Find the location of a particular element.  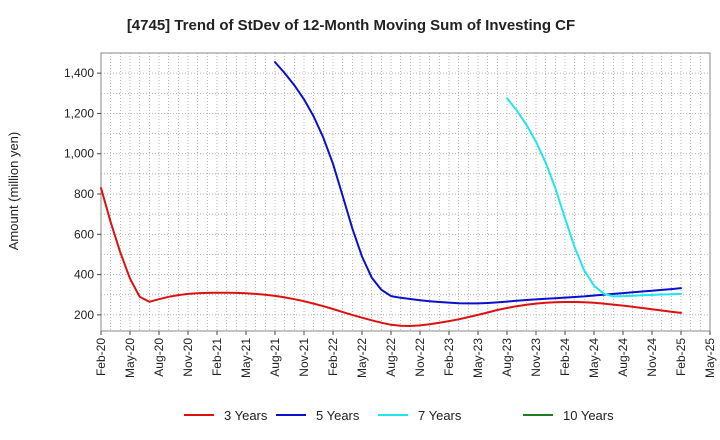

x-tick-label: May-21 is located at coordinates (246, 358).